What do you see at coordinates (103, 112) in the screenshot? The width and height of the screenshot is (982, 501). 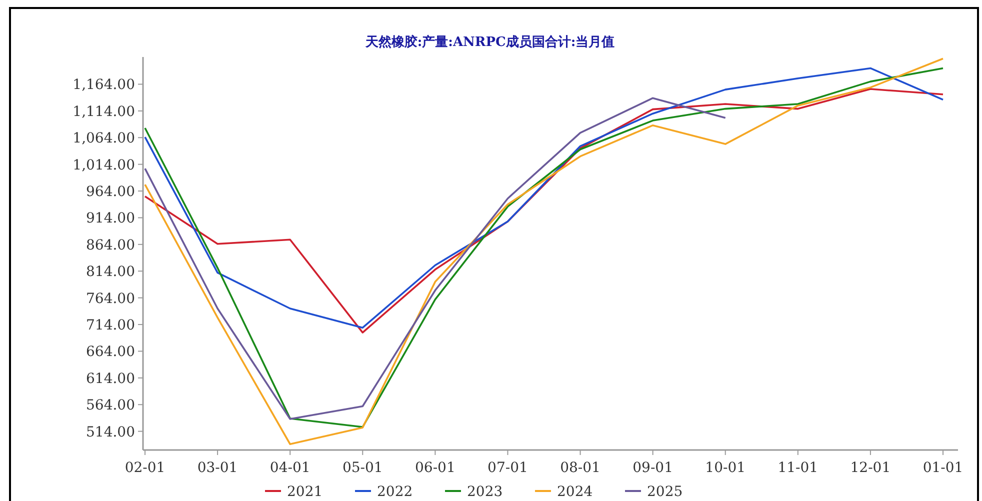 I see `y-tick-label: 1,114.00` at bounding box center [103, 112].